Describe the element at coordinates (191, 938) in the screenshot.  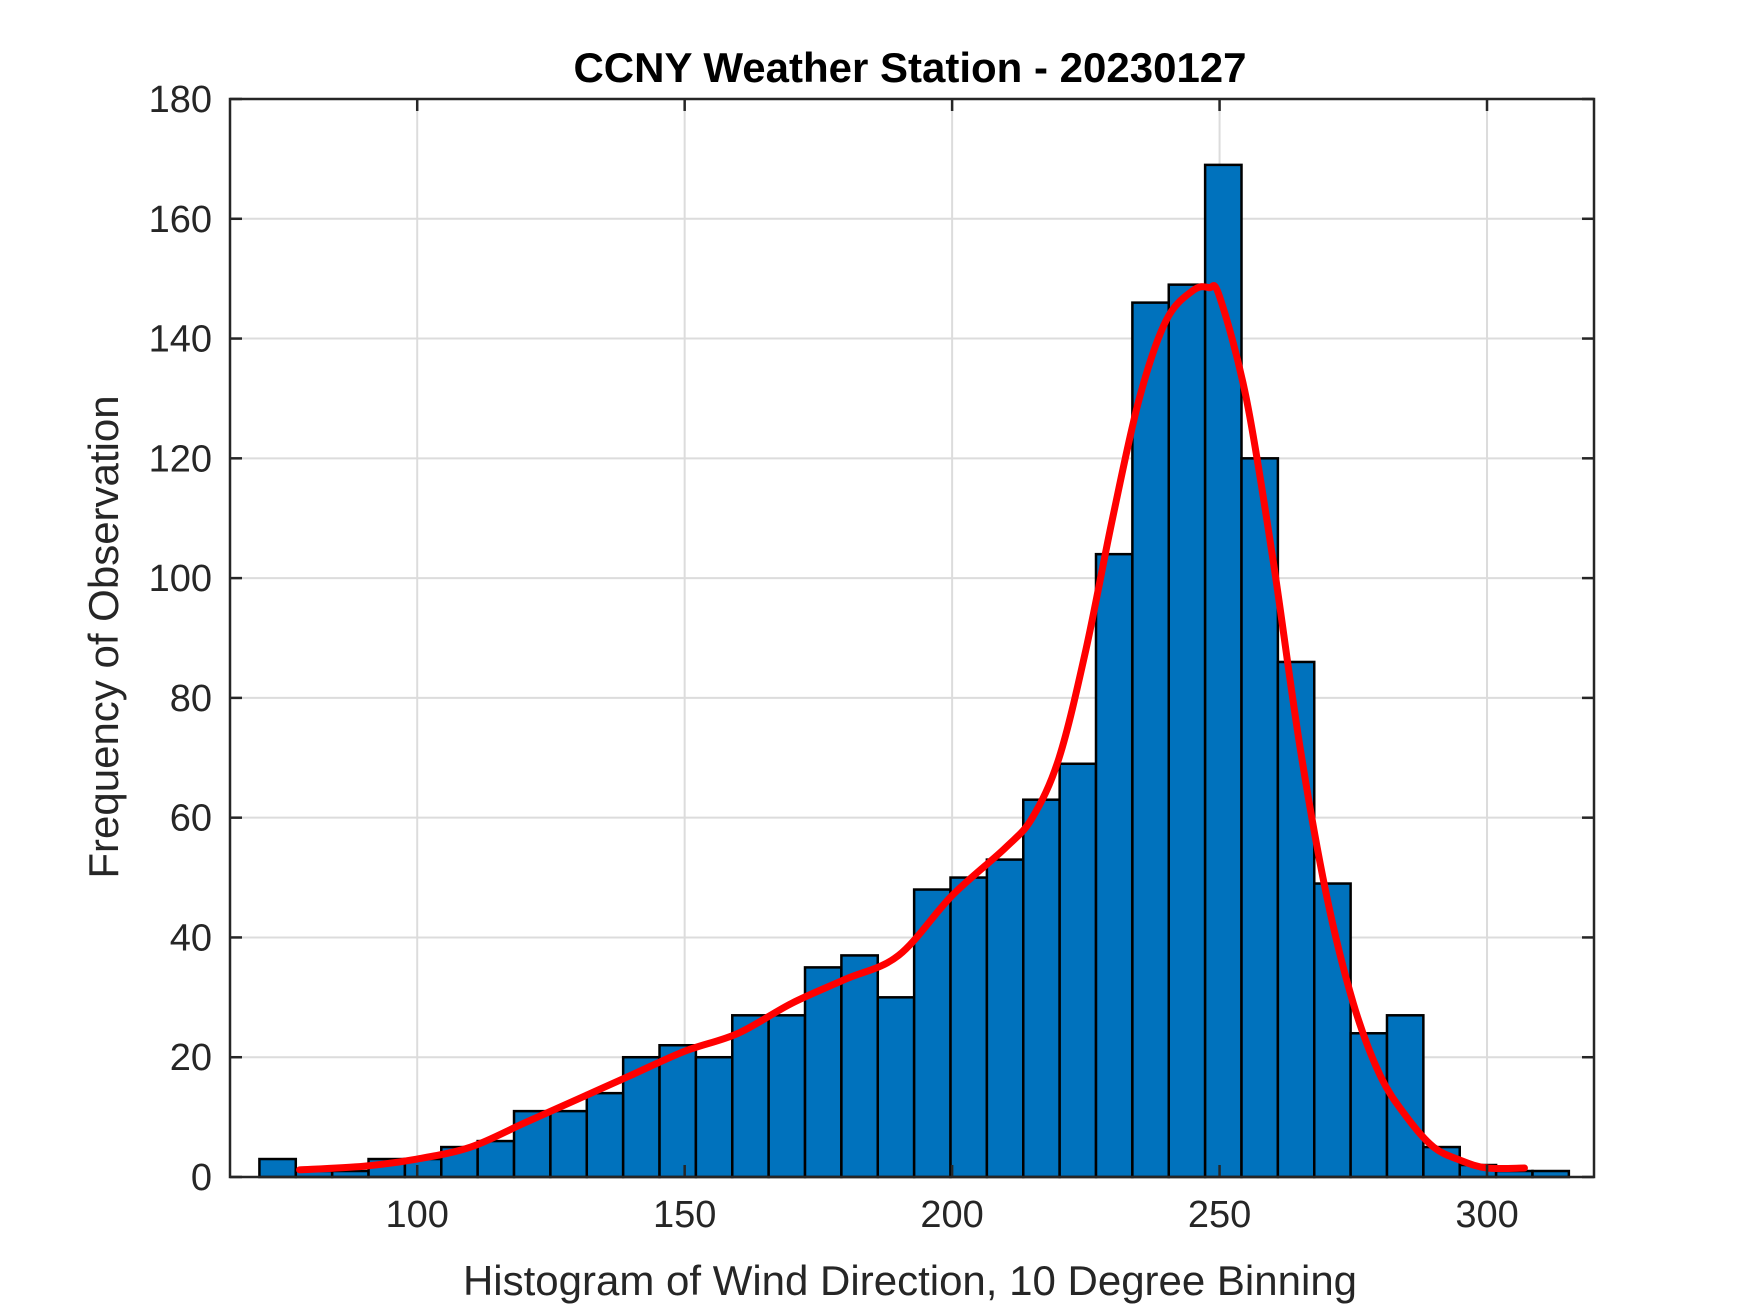
I see `y-tick-label: 40` at that location.